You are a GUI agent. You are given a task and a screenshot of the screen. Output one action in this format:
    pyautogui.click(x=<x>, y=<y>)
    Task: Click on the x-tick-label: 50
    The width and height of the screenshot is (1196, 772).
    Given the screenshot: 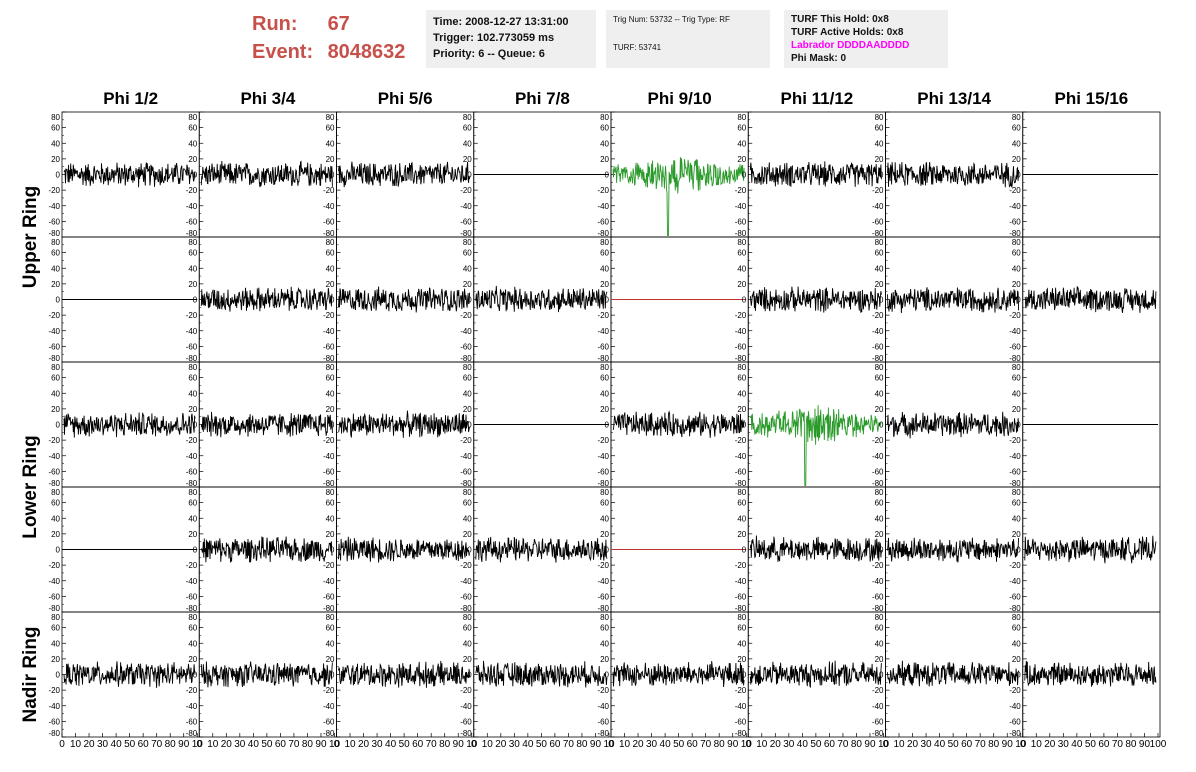 What is the action you would take?
    pyautogui.click(x=816, y=744)
    